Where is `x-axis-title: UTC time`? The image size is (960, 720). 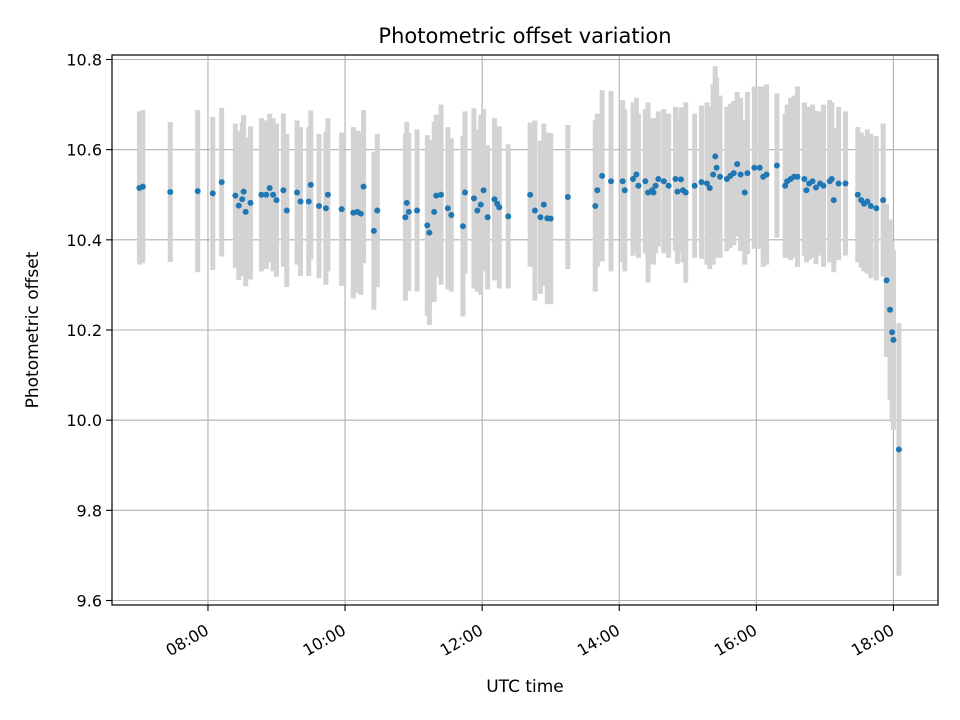
x-axis-title: UTC time is located at coordinates (525, 687).